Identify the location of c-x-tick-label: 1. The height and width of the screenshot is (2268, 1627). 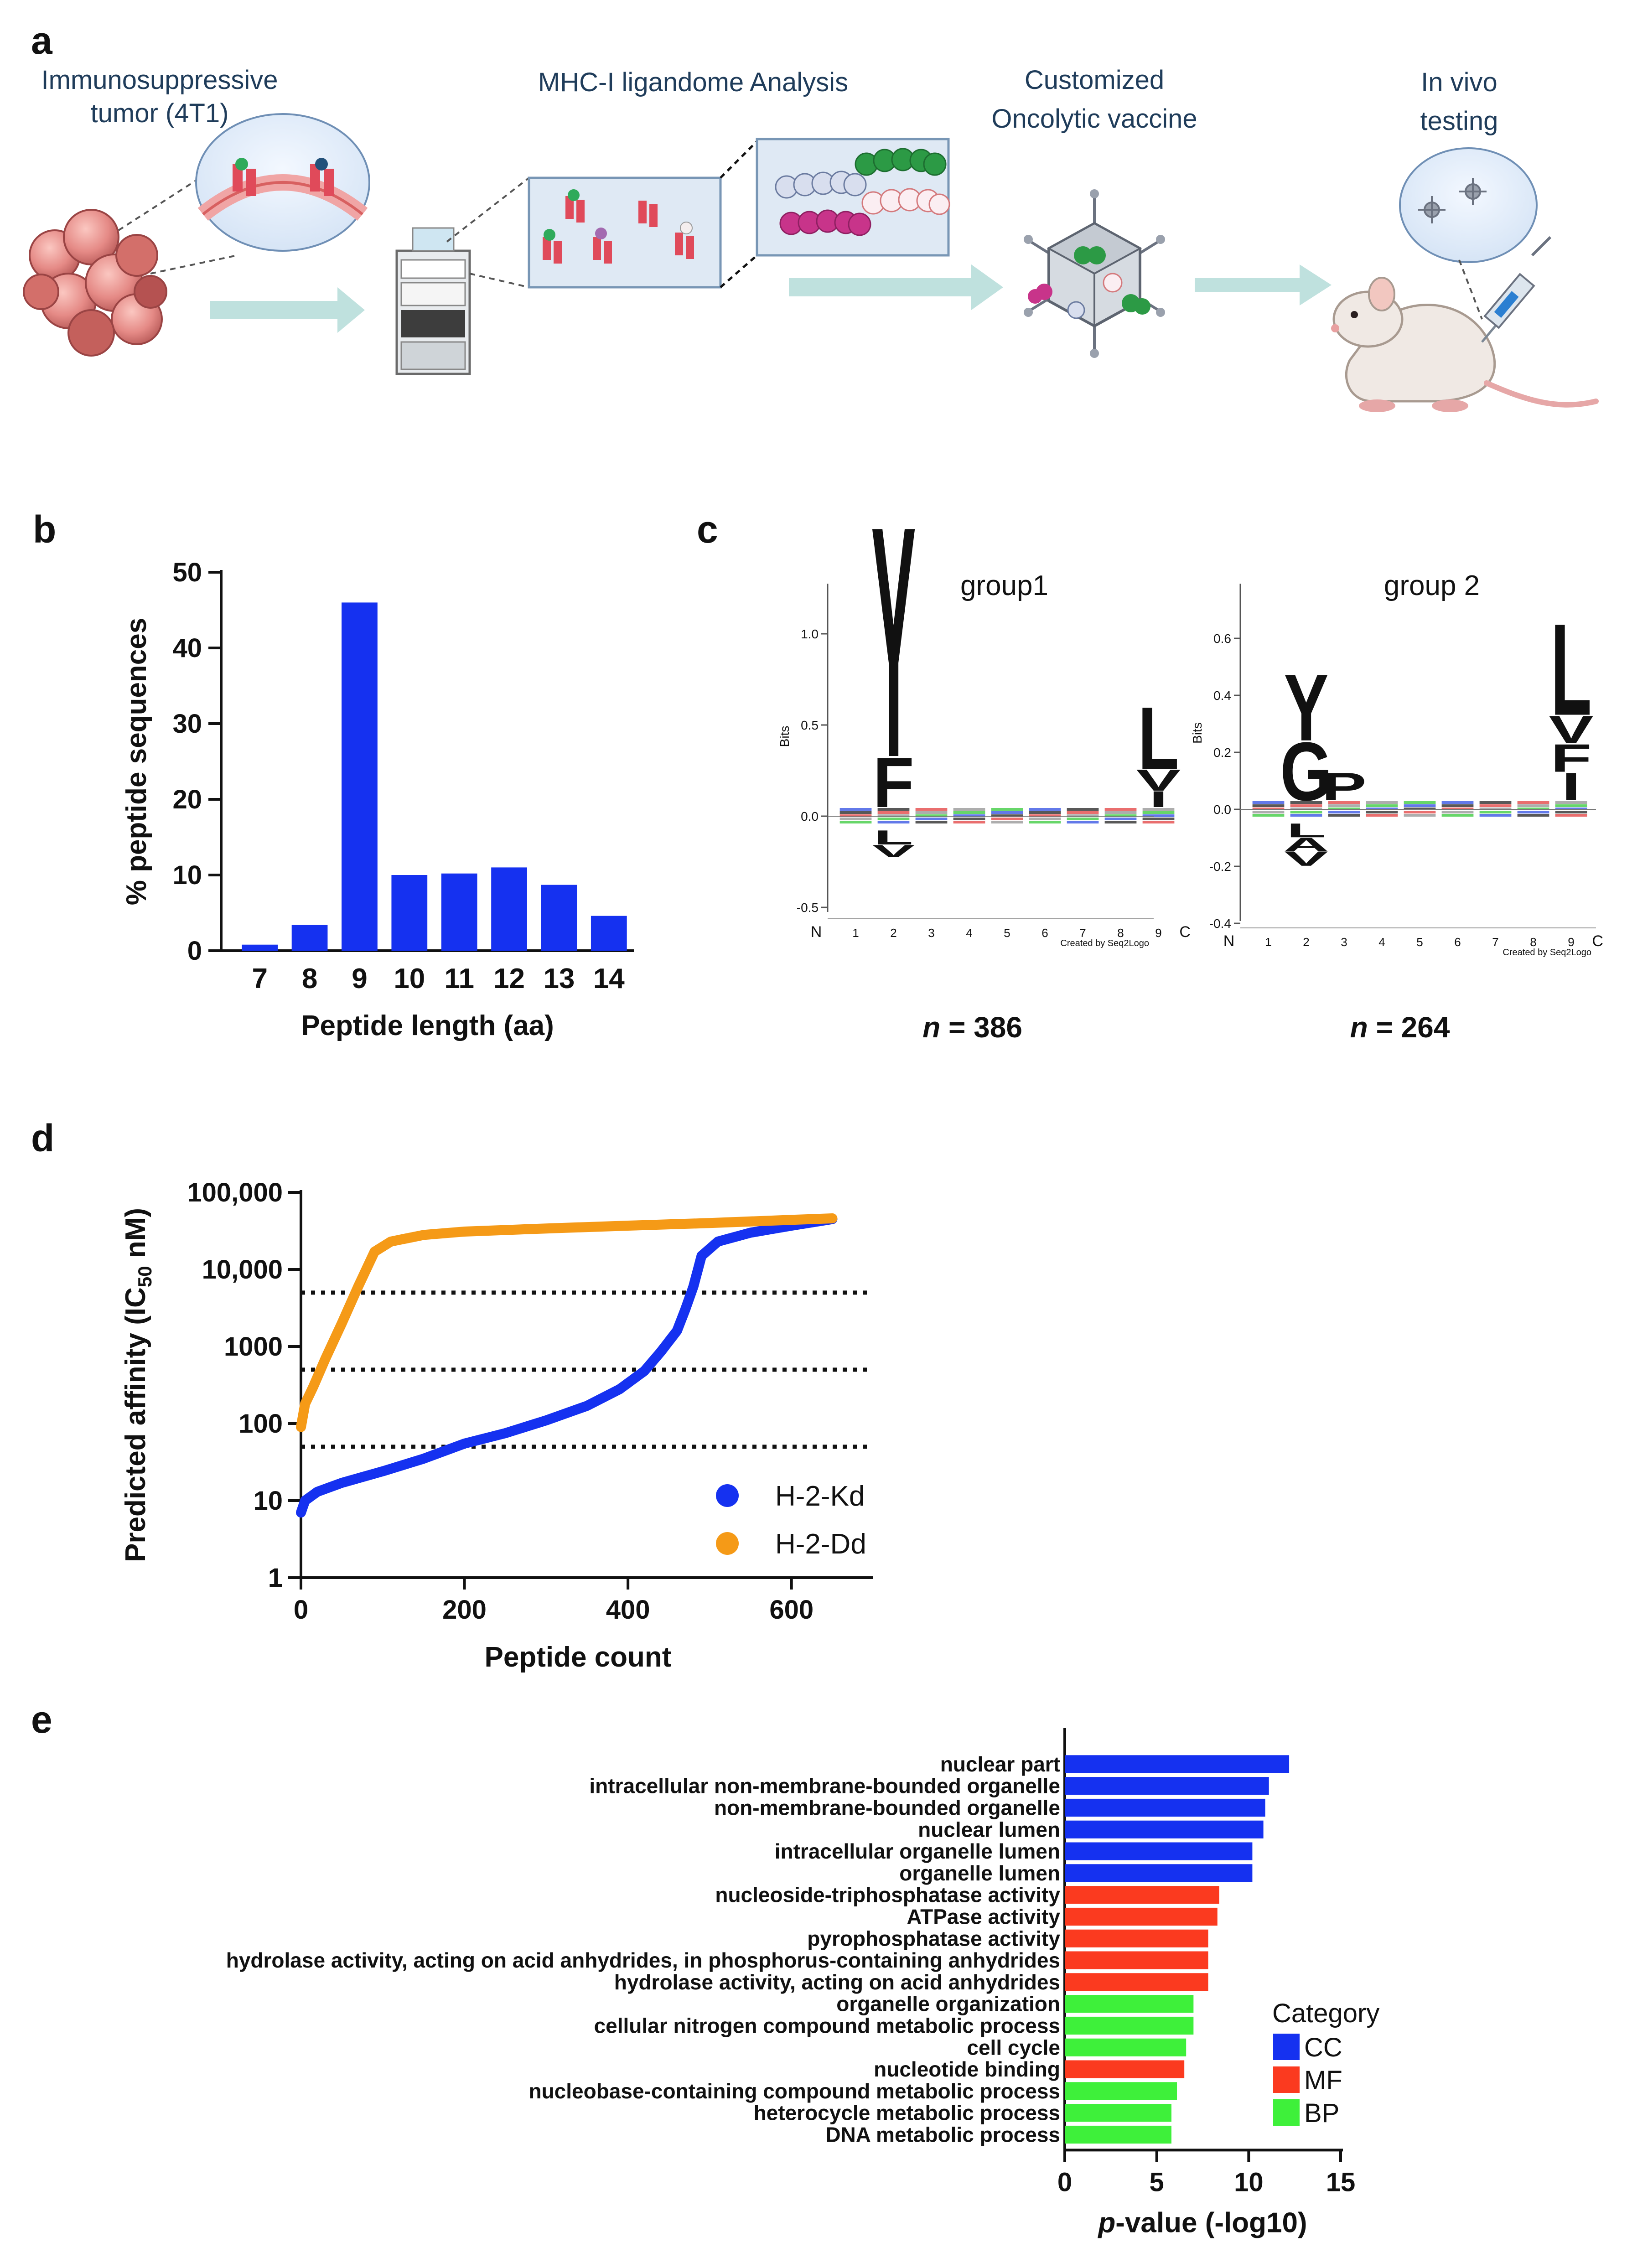
(855, 933).